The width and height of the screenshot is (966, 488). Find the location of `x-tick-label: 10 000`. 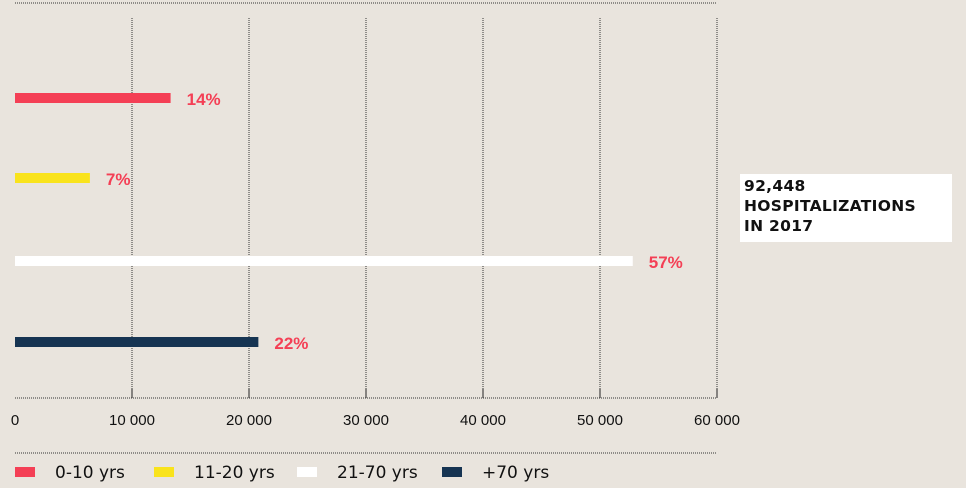

x-tick-label: 10 000 is located at coordinates (132, 420).